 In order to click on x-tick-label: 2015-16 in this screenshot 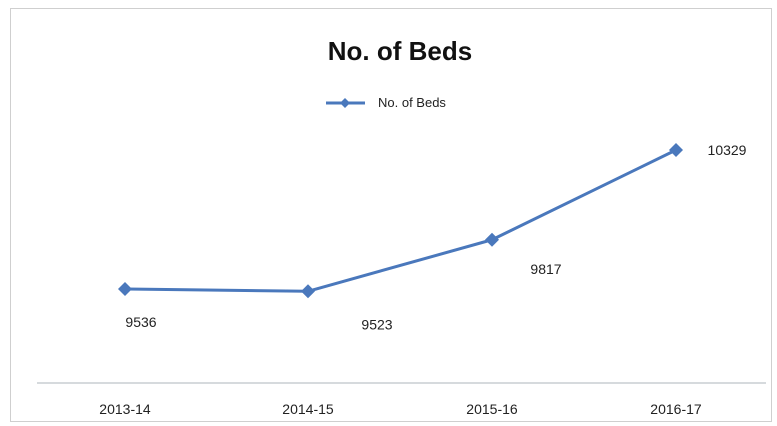, I will do `click(492, 409)`.